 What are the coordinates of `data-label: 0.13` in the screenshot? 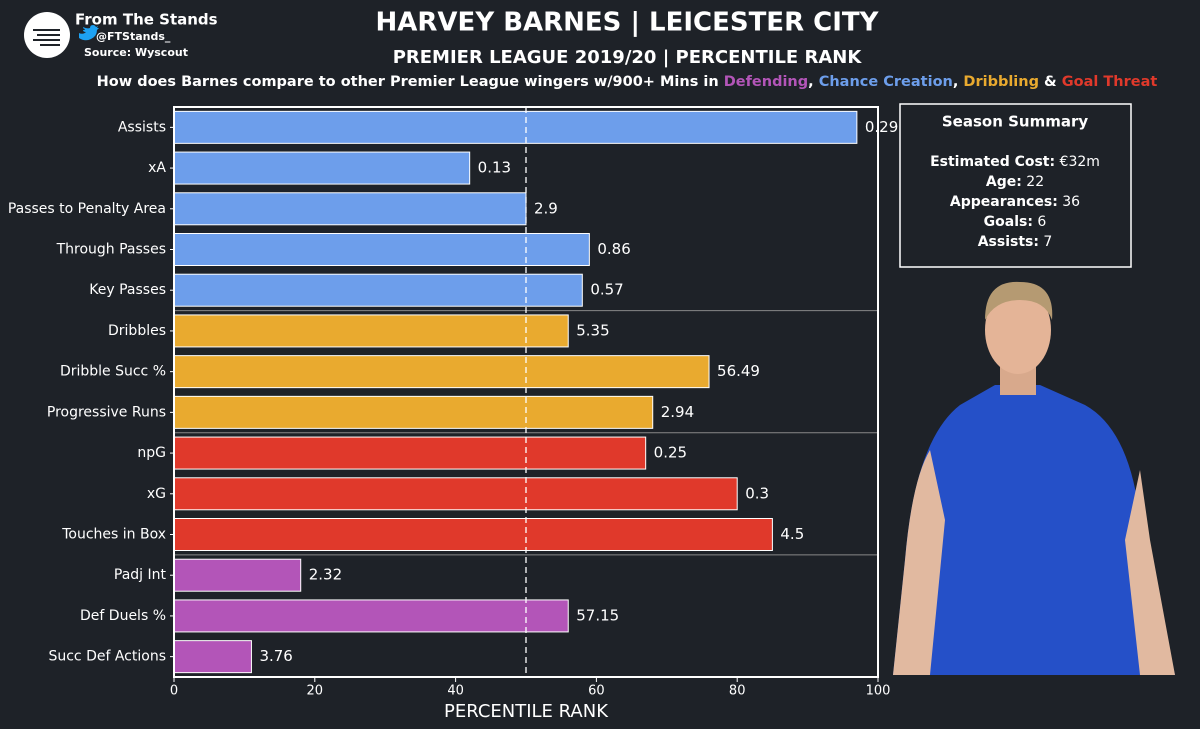 It's located at (494, 168).